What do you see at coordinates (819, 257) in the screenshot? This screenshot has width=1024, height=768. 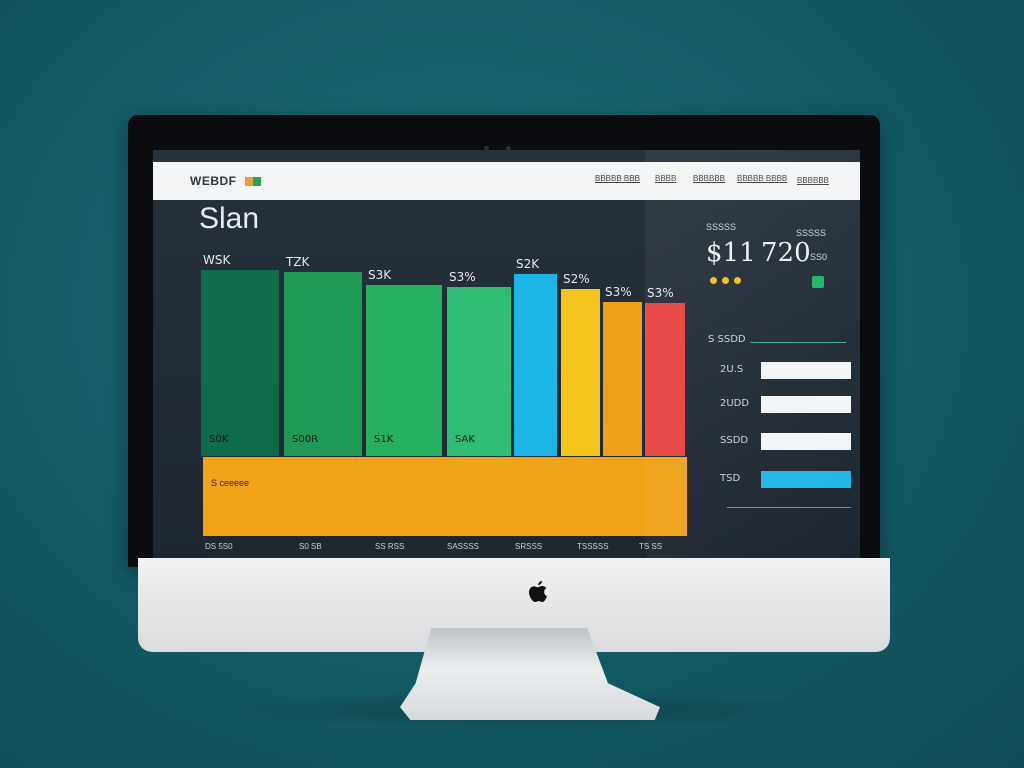 I see `stat-unit: SS0` at bounding box center [819, 257].